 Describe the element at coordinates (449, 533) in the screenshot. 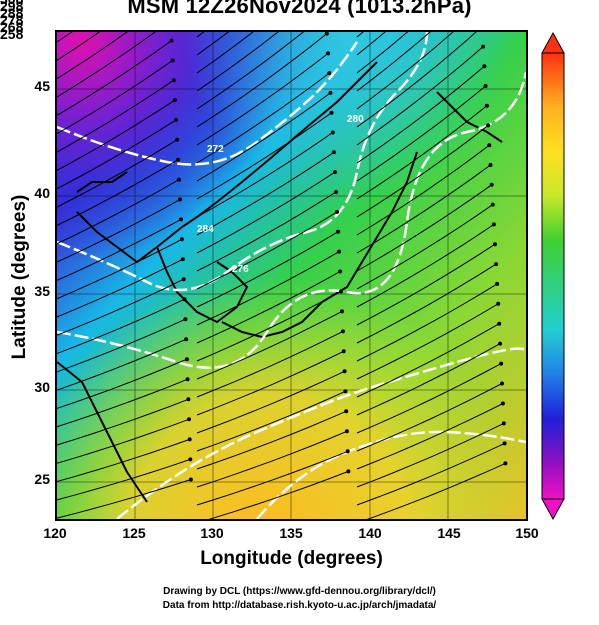

I see `x-tick-label: 145` at that location.